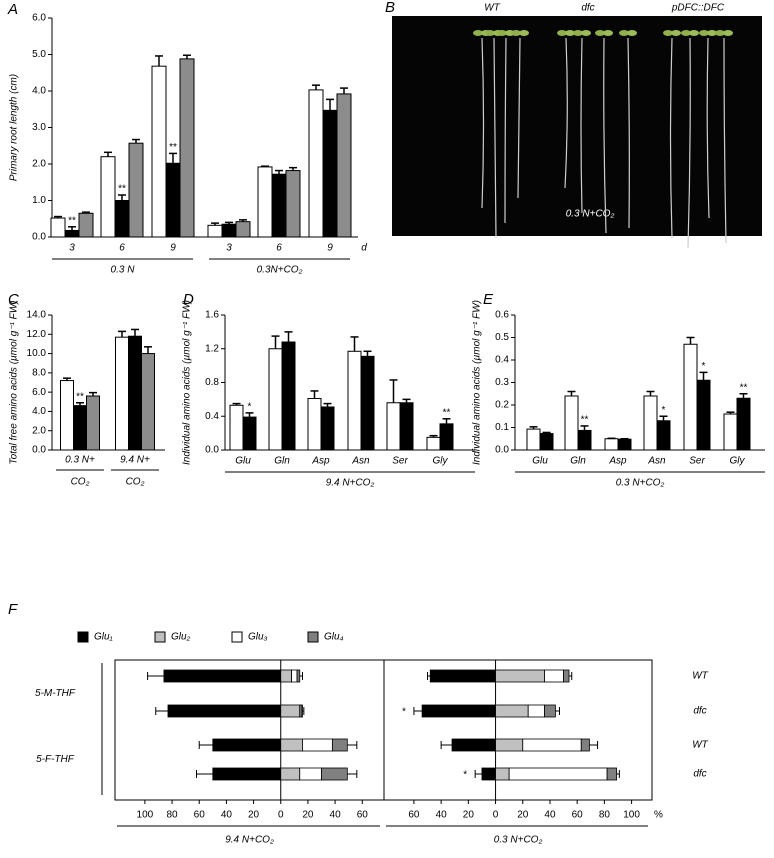 This screenshot has width=774, height=858. I want to click on x-tick-label: Asp, so click(320, 461).